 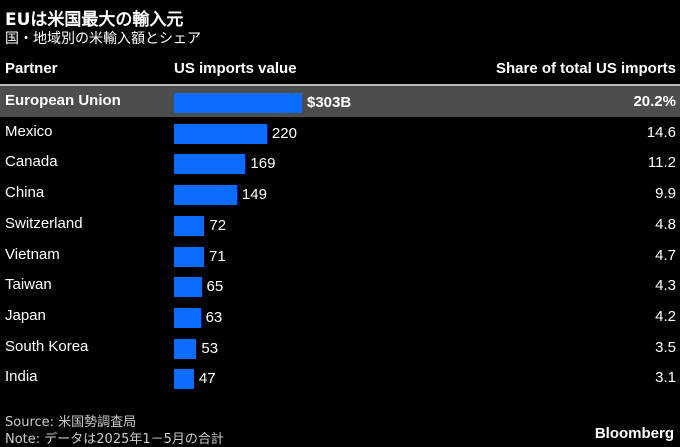 I want to click on share-label: 3.1, so click(x=665, y=378).